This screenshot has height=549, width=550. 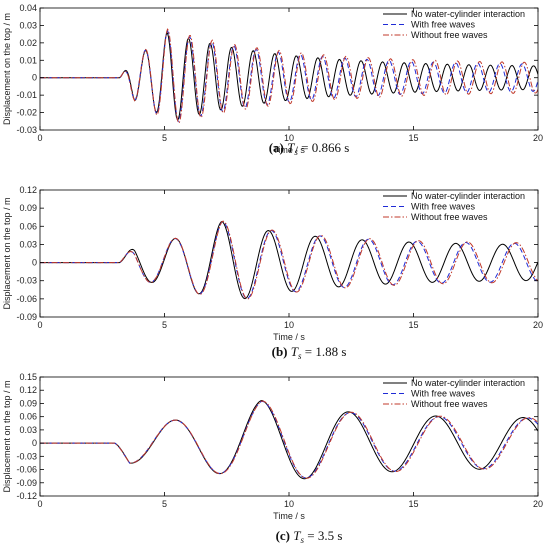 I want to click on panel-caption: (b) Ts = 1.88 s, so click(x=309, y=352).